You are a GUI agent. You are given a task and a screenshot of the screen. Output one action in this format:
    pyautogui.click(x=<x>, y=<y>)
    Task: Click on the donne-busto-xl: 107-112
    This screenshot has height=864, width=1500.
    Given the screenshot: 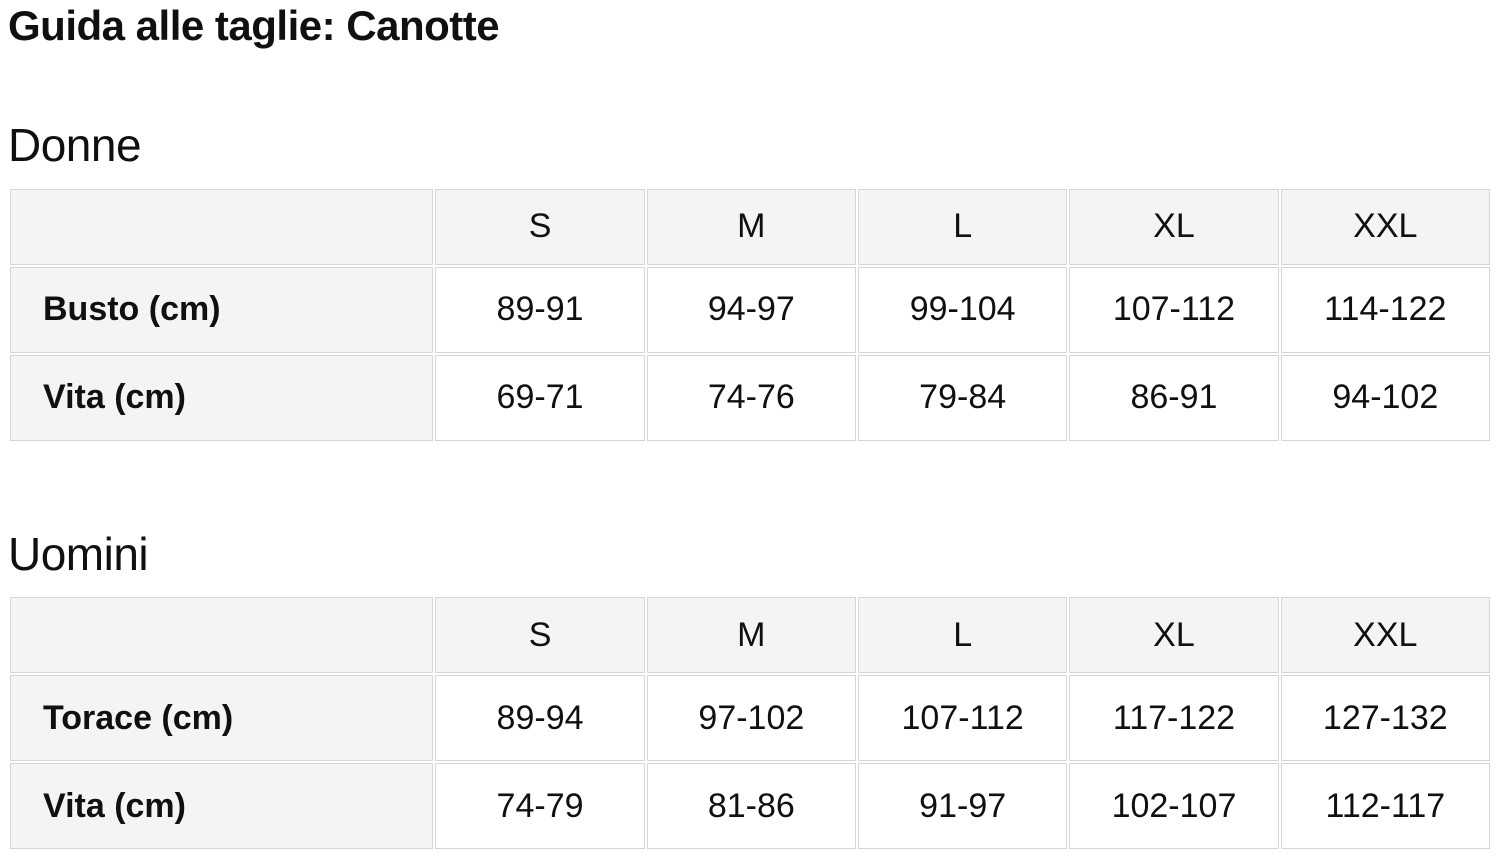 What is the action you would take?
    pyautogui.click(x=1174, y=309)
    